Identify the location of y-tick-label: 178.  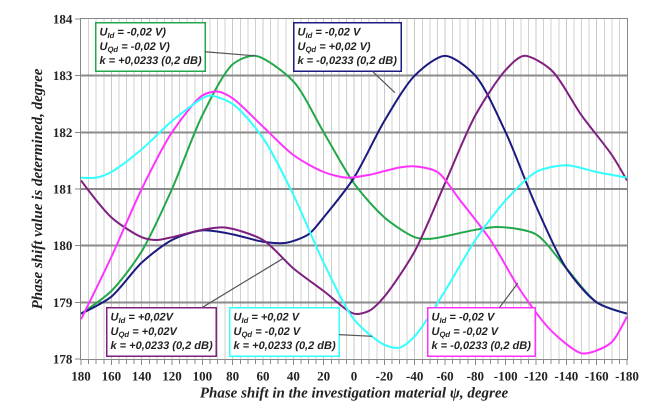
(62, 359).